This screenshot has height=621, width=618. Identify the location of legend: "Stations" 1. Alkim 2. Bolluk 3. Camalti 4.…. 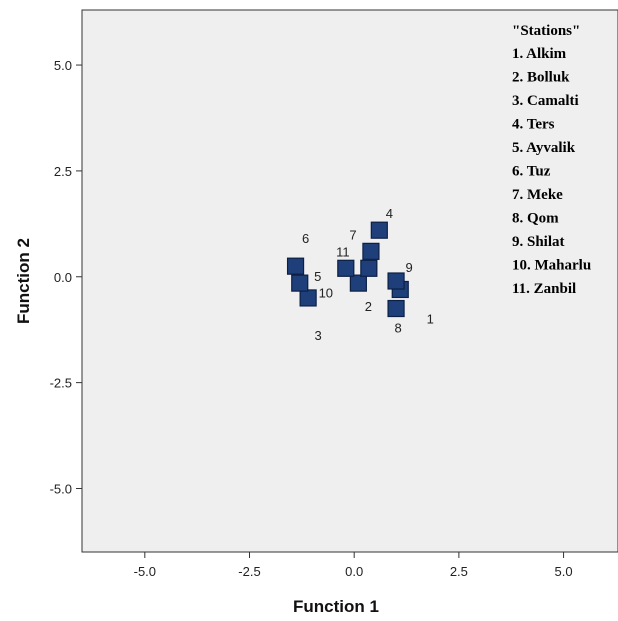
(551, 160).